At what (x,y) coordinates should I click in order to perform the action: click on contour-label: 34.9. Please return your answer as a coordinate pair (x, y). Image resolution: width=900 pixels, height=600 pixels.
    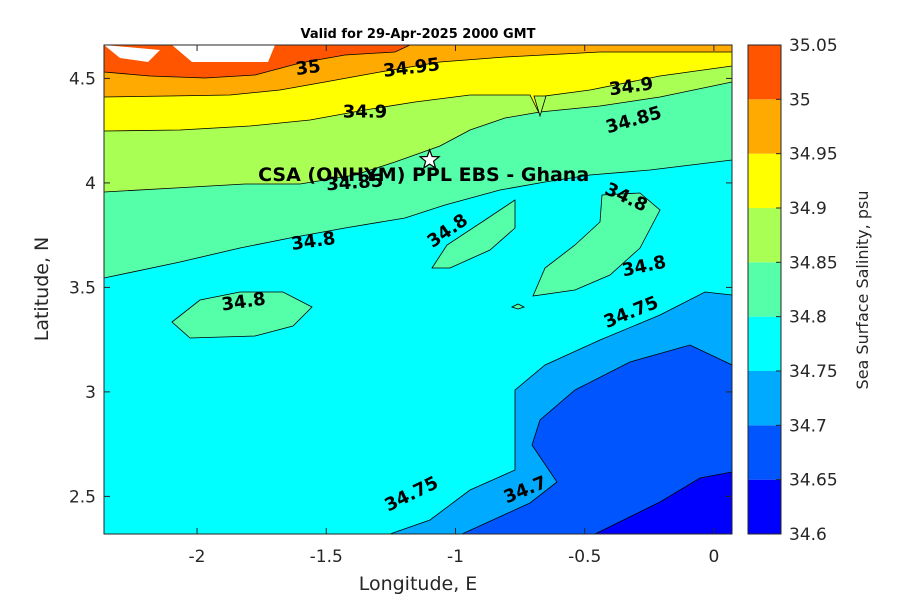
    Looking at the image, I should click on (365, 111).